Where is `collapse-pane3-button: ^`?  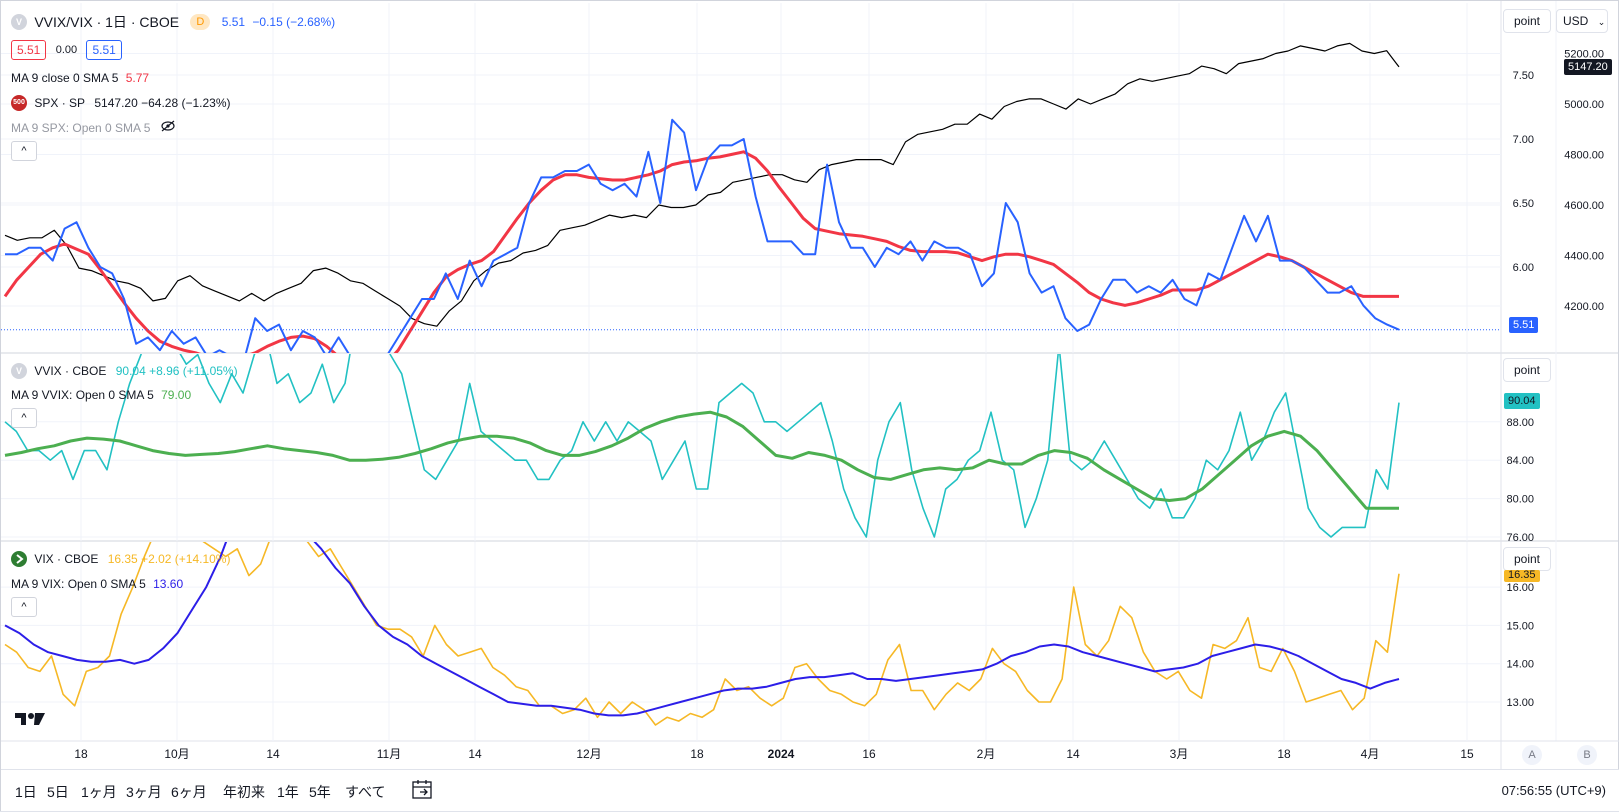 collapse-pane3-button: ^ is located at coordinates (24, 607).